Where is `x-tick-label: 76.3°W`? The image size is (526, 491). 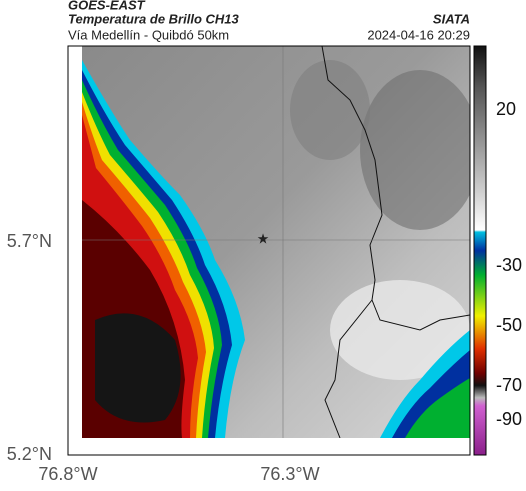
x-tick-label: 76.3°W is located at coordinates (289, 474).